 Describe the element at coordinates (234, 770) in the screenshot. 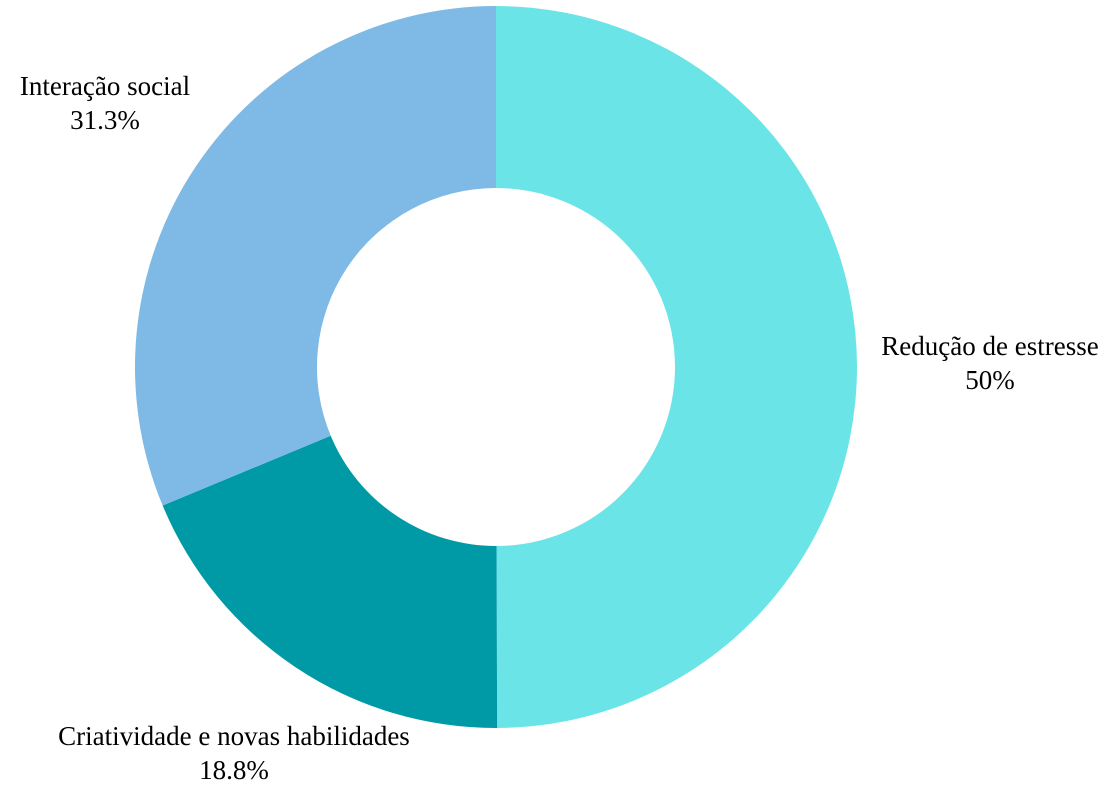

I see `slice-value-criatividade-e-novas-habilidades: 18.8%` at that location.